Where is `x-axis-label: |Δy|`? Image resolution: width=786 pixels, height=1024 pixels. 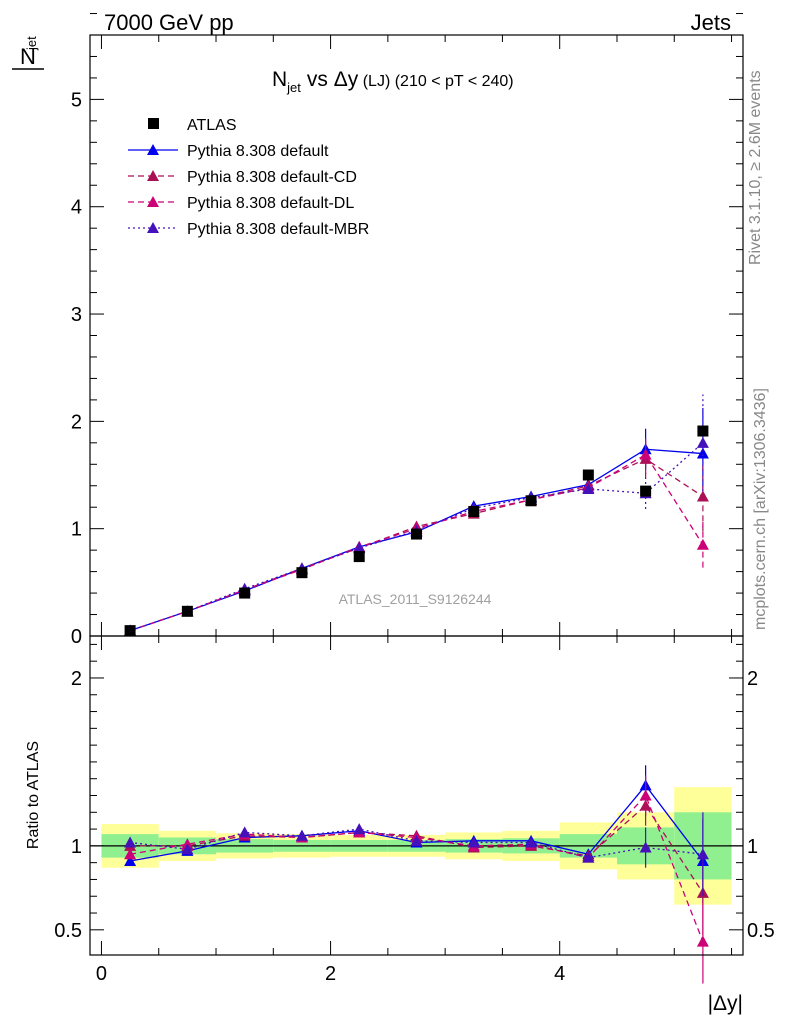
x-axis-label: |Δy| is located at coordinates (725, 1003).